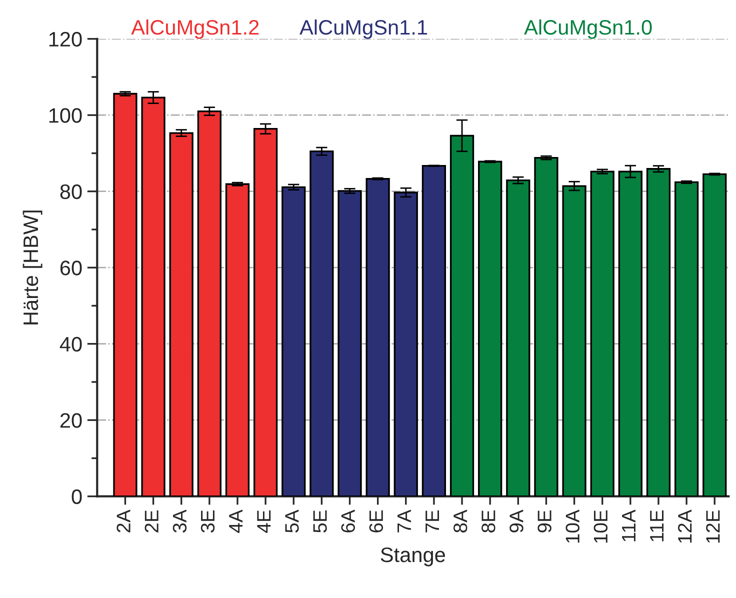  I want to click on y-tick-label: 100, so click(65, 115).